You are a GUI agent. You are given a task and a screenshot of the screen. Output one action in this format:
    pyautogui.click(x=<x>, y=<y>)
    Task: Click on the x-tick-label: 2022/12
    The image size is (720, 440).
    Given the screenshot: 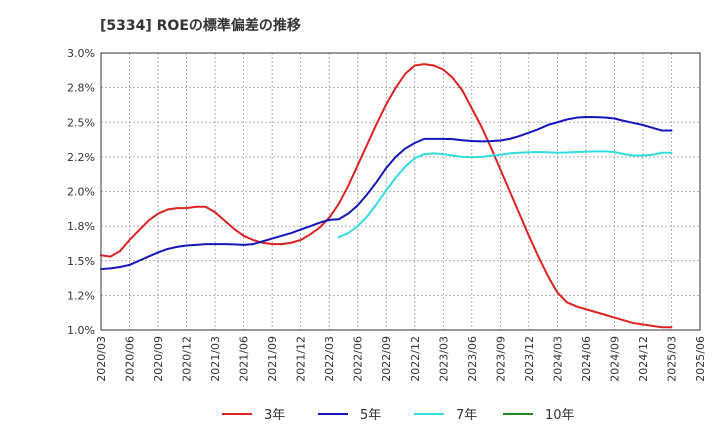 What is the action you would take?
    pyautogui.click(x=415, y=359)
    